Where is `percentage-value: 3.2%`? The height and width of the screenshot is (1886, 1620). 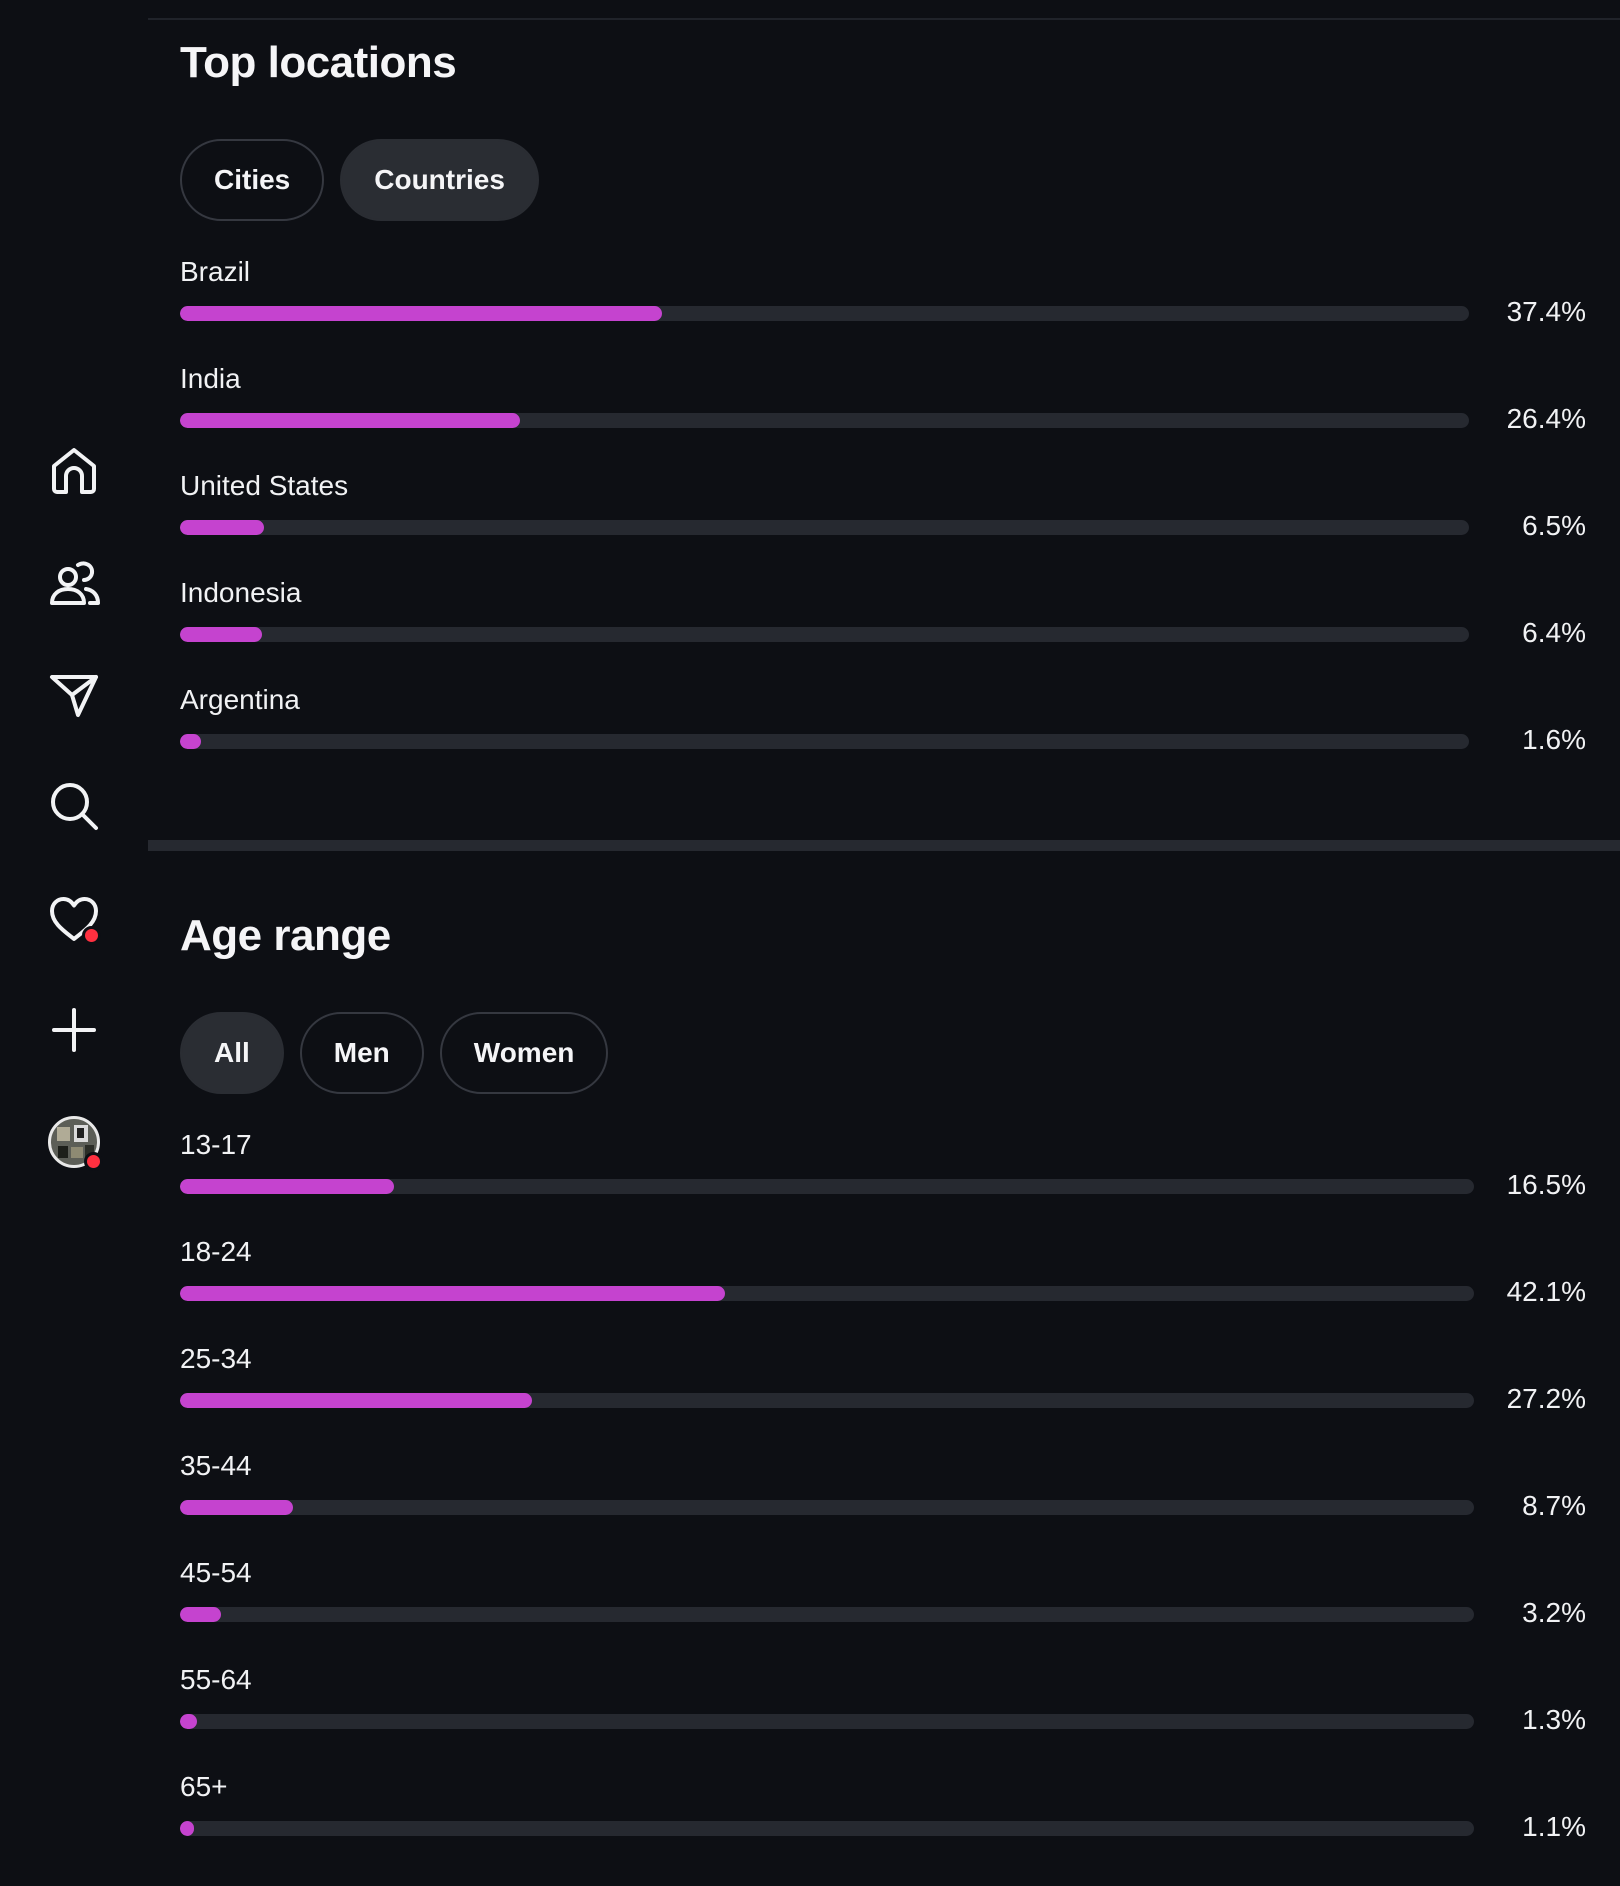 percentage-value: 3.2% is located at coordinates (1554, 1612).